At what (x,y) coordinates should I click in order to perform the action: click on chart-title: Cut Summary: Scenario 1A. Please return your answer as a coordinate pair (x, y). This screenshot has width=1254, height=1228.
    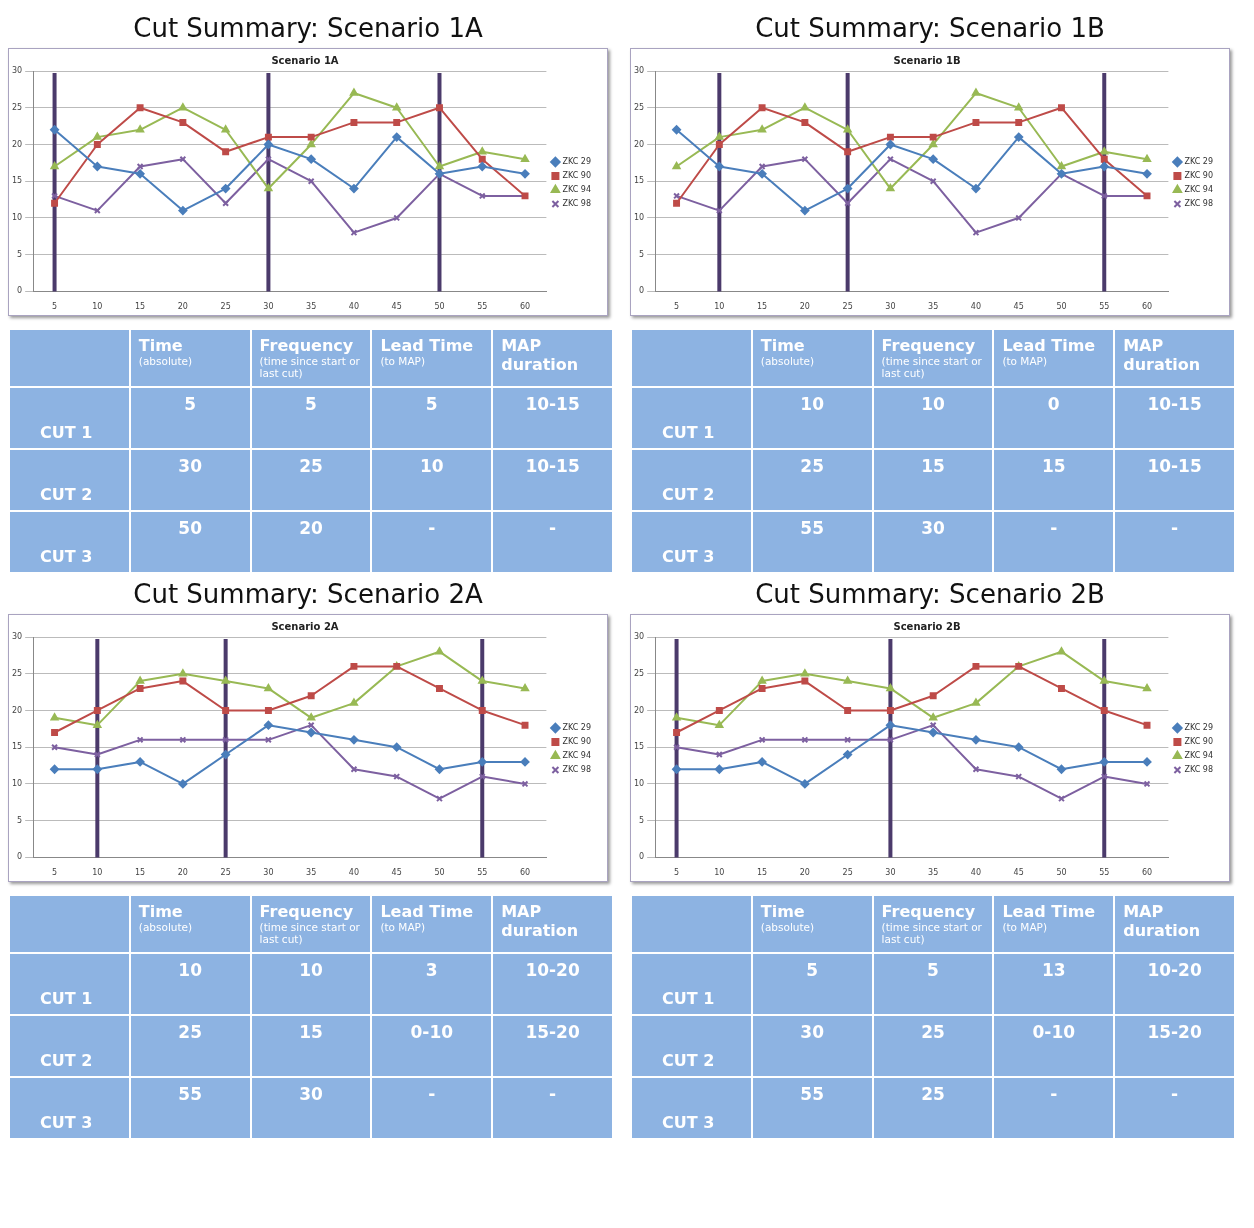
    Looking at the image, I should click on (308, 28).